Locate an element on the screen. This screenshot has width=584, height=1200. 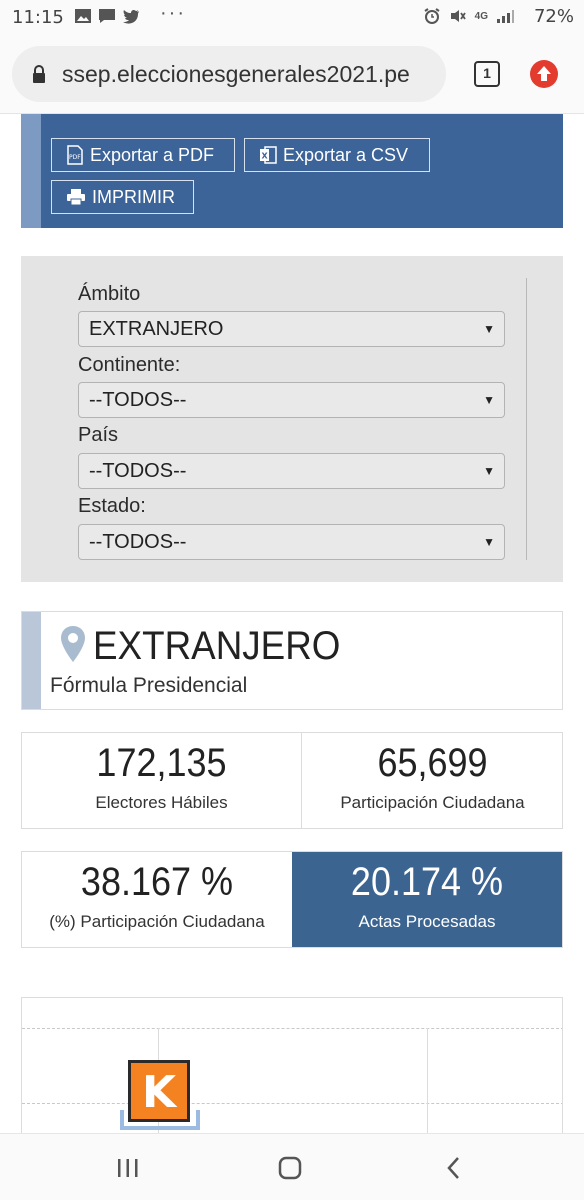
continente-select: --TODOS-- ▼ is located at coordinates (291, 400).